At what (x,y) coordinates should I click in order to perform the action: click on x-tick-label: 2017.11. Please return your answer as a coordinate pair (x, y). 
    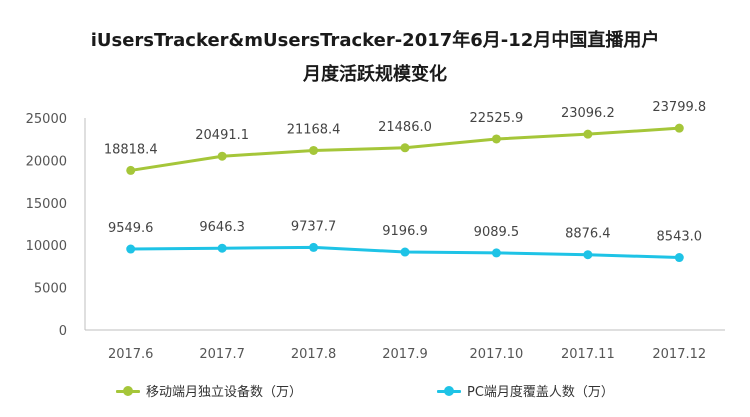
    Looking at the image, I should click on (588, 354).